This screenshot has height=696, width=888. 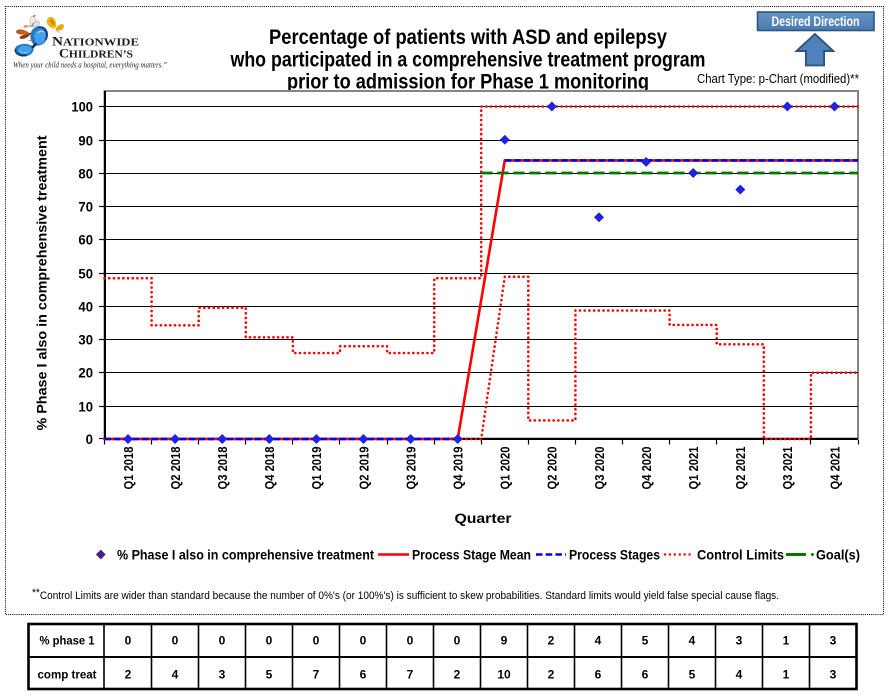 What do you see at coordinates (552, 468) in the screenshot?
I see `svg-text: Q2 2020` at bounding box center [552, 468].